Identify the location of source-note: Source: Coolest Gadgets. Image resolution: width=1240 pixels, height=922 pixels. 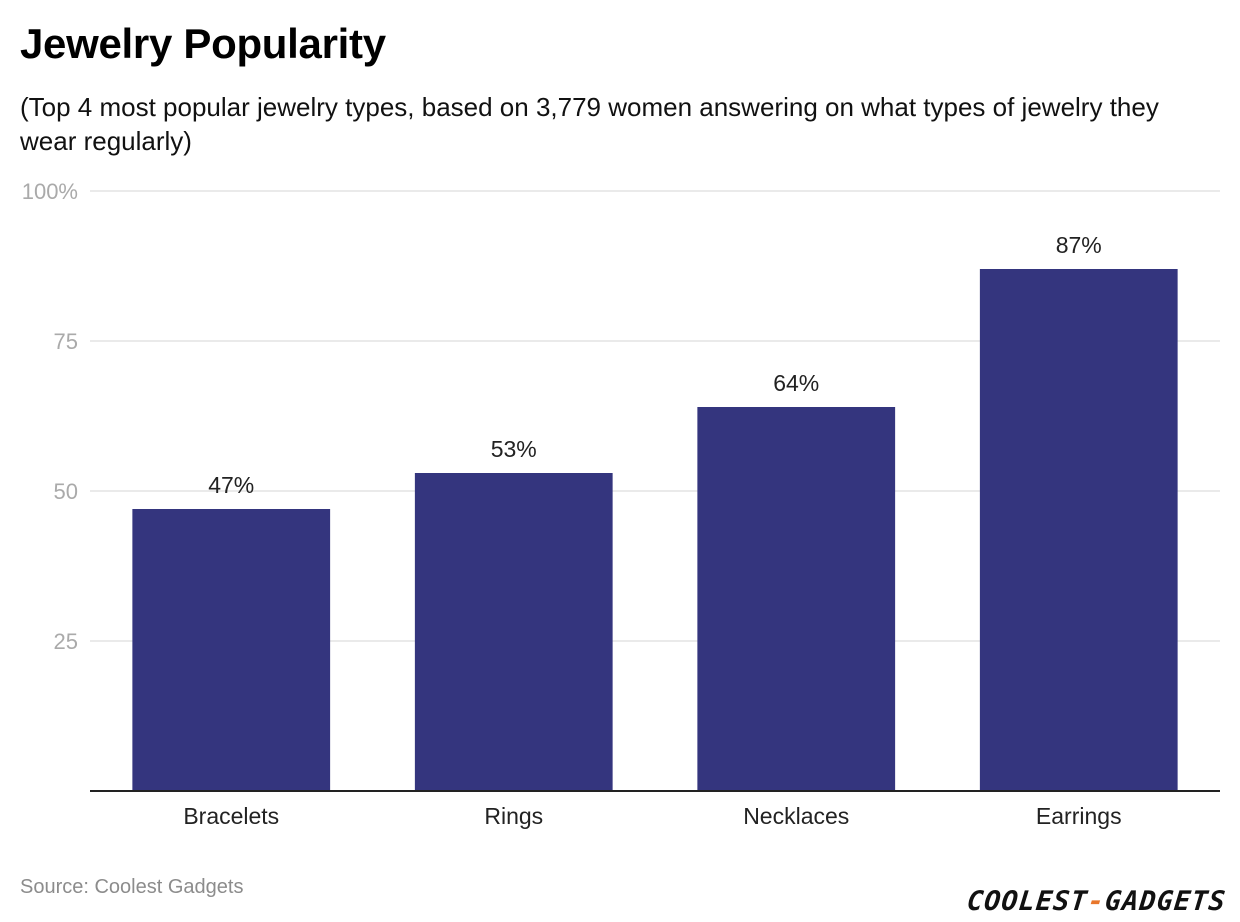
(132, 887).